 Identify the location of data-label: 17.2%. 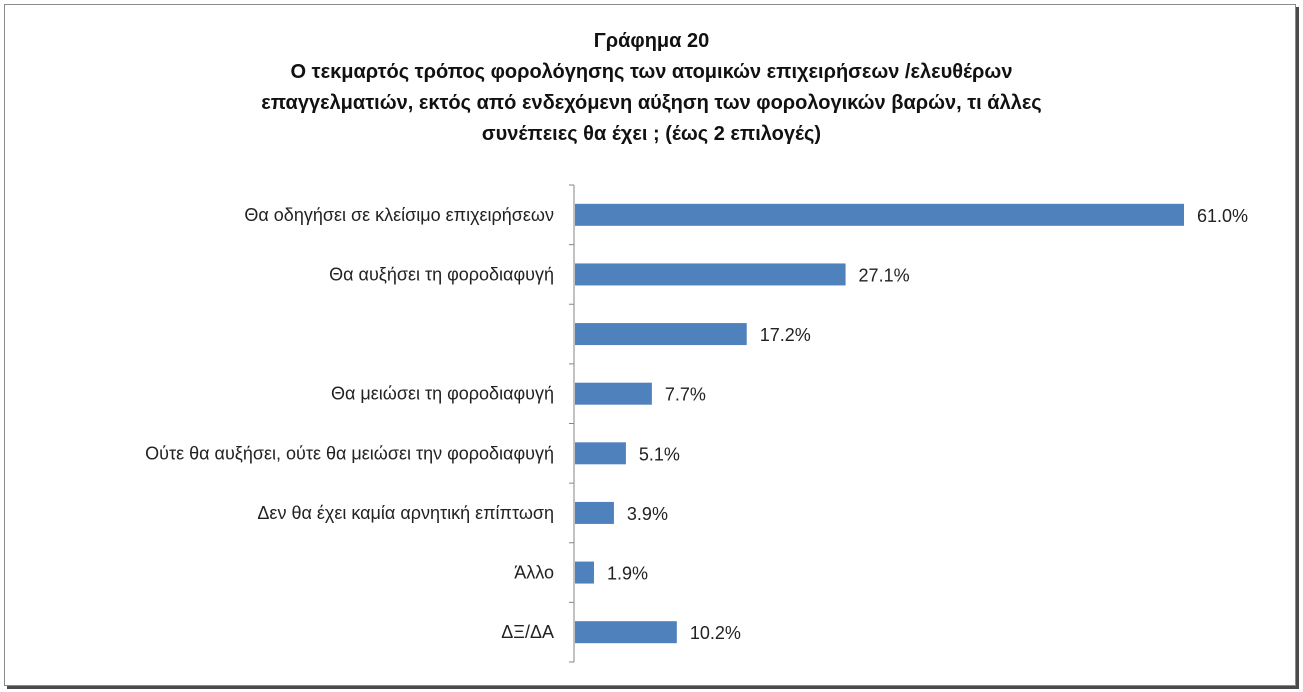
(785, 335).